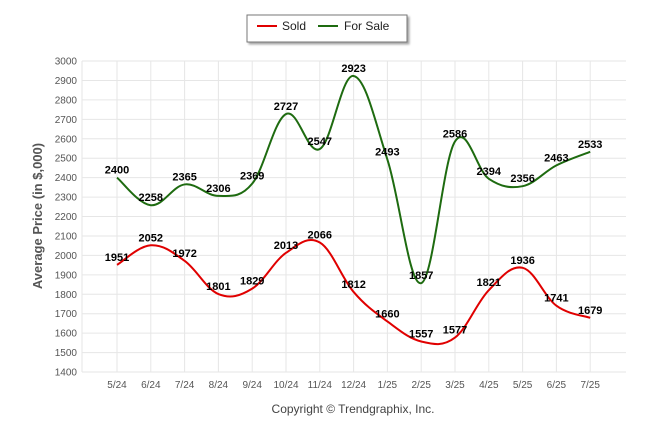 This screenshot has width=646, height=434. Describe the element at coordinates (387, 153) in the screenshot. I see `data-label-for-sale: 2493` at that location.